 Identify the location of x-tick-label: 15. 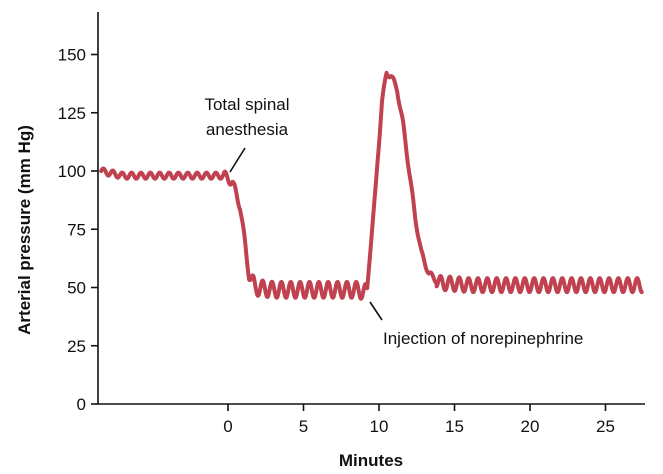
(454, 426).